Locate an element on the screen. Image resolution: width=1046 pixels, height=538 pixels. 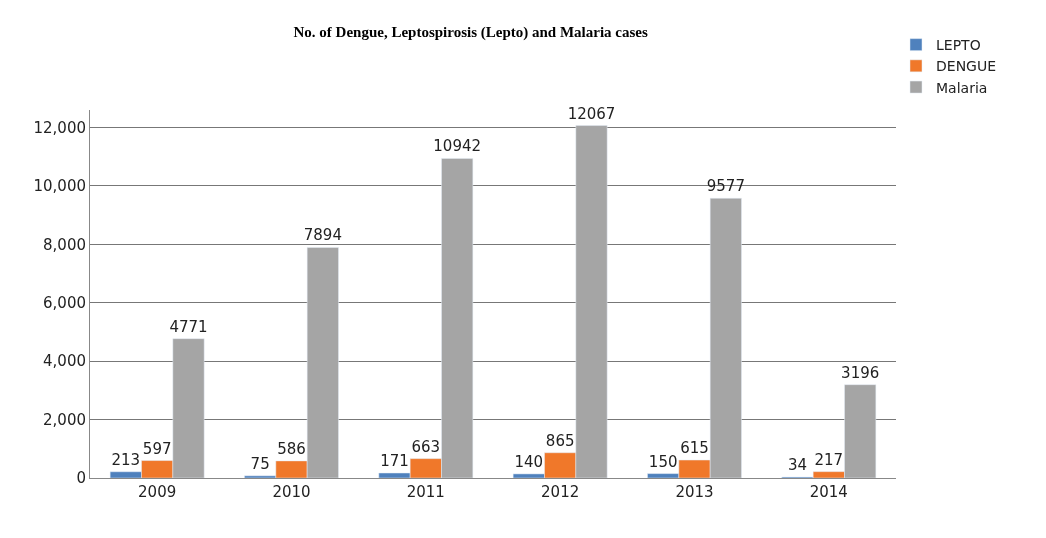
y-tick-label: 4,000 is located at coordinates (64, 361).